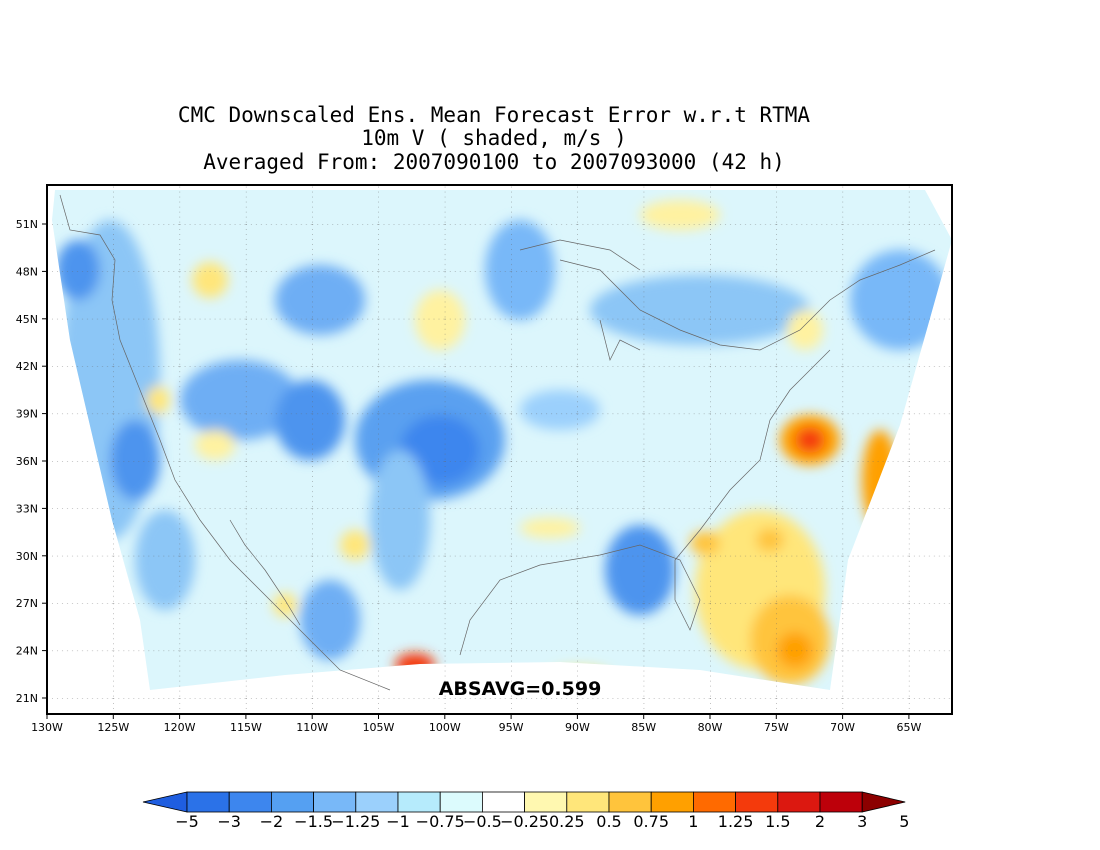  I want to click on colorbar-right-arrow, so click(883, 802).